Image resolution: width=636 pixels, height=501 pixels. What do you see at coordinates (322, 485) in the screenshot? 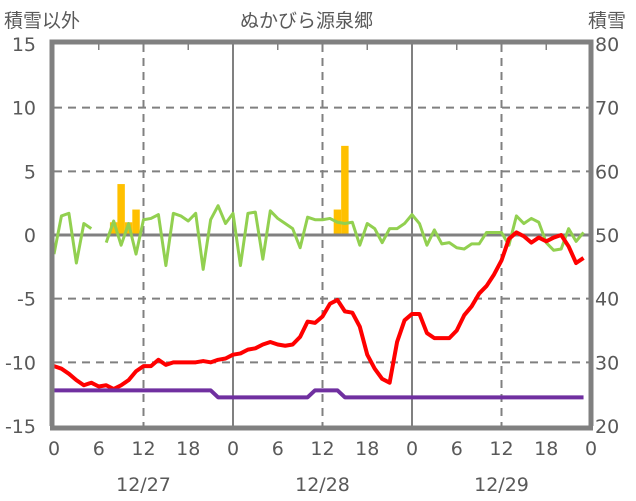
I see `date-label: 12/28` at bounding box center [322, 485].